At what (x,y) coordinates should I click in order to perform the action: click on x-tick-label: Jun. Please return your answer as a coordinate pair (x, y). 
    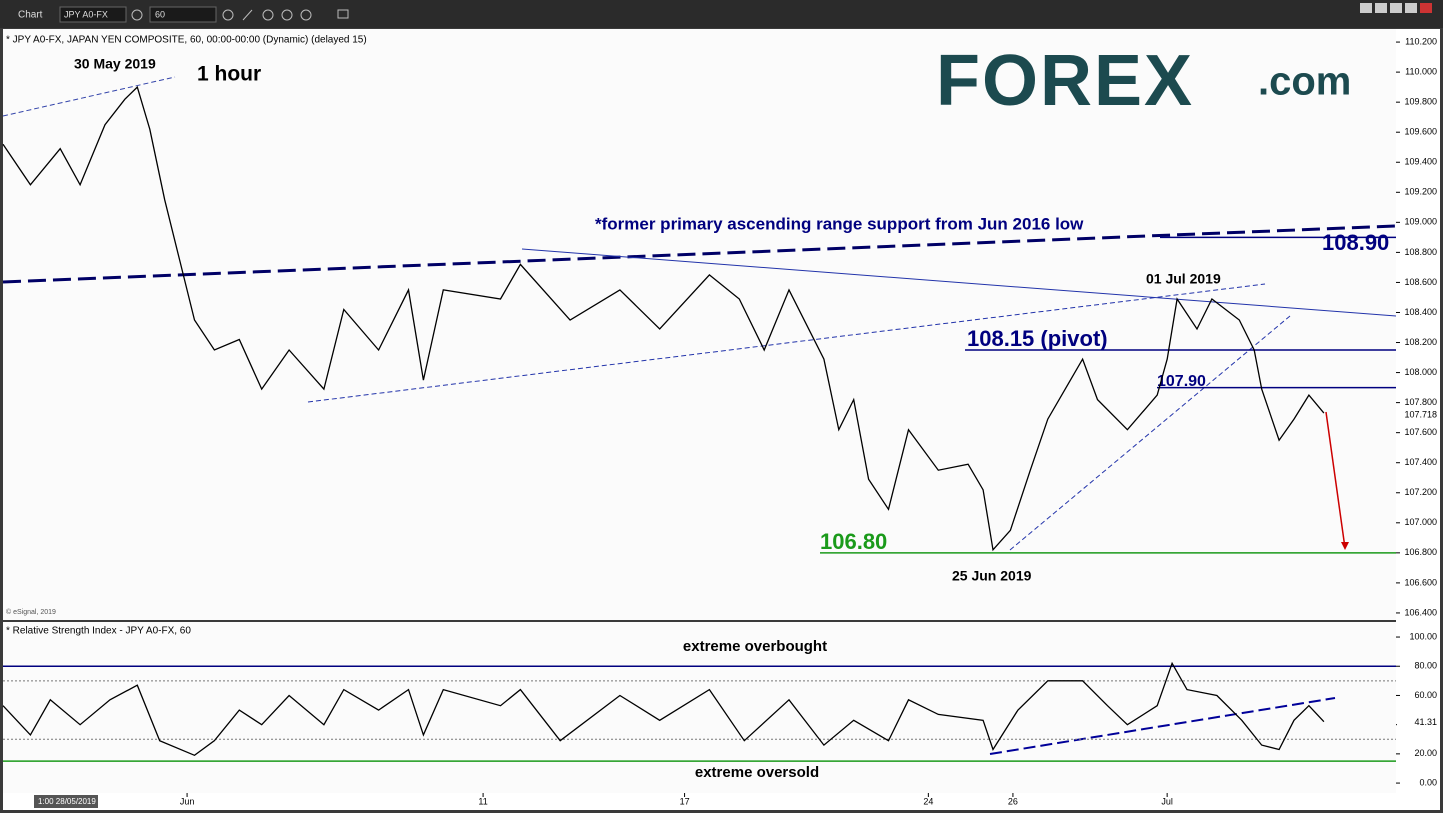
    Looking at the image, I should click on (187, 801).